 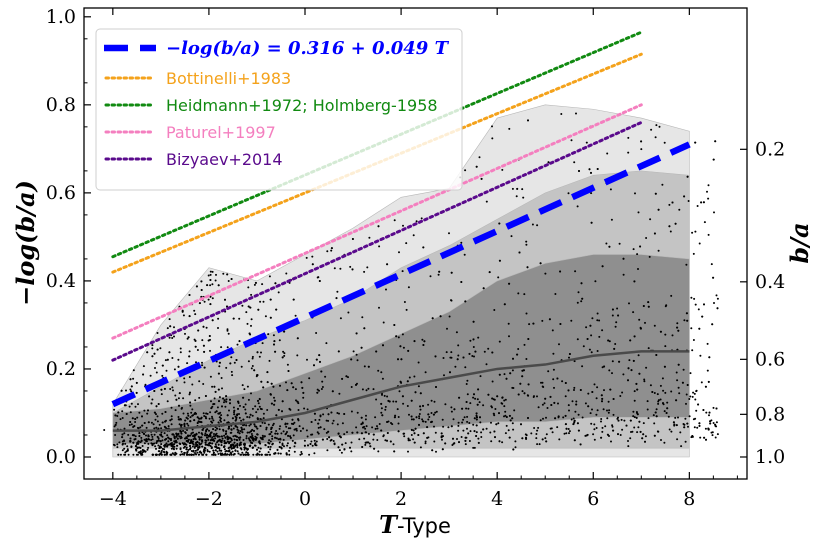 What do you see at coordinates (61, 17) in the screenshot?
I see `y-tick-label: 1.0` at bounding box center [61, 17].